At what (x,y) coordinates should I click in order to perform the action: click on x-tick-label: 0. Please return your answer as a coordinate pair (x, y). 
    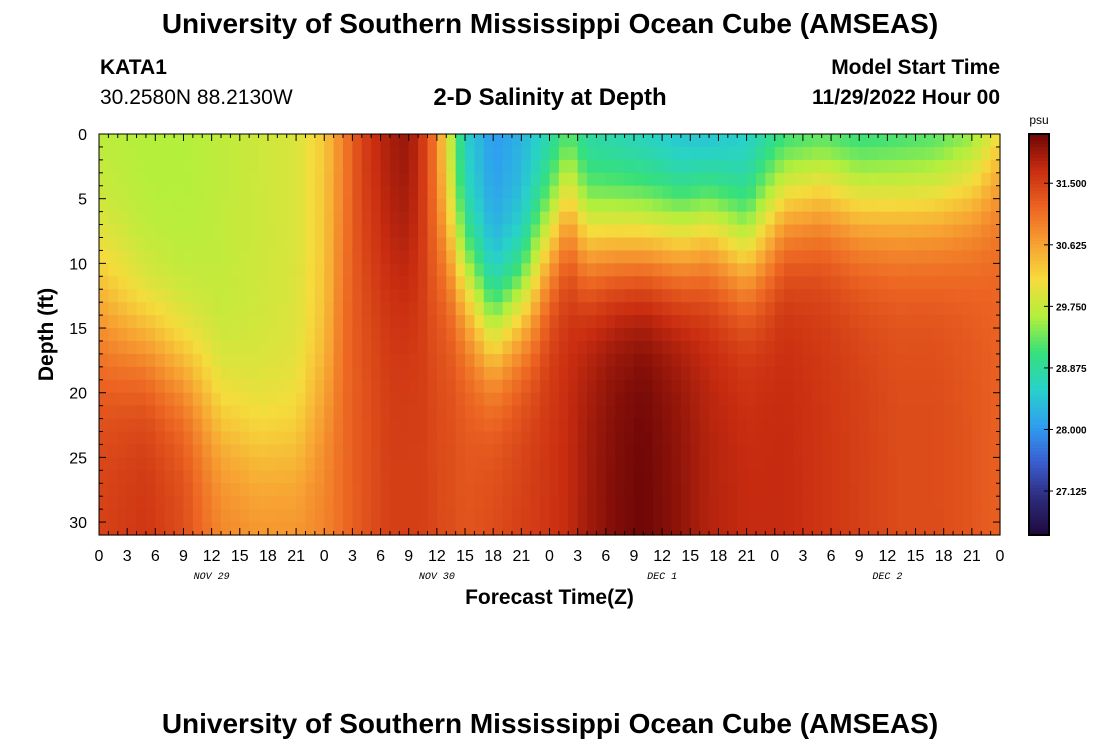
    Looking at the image, I should click on (774, 556).